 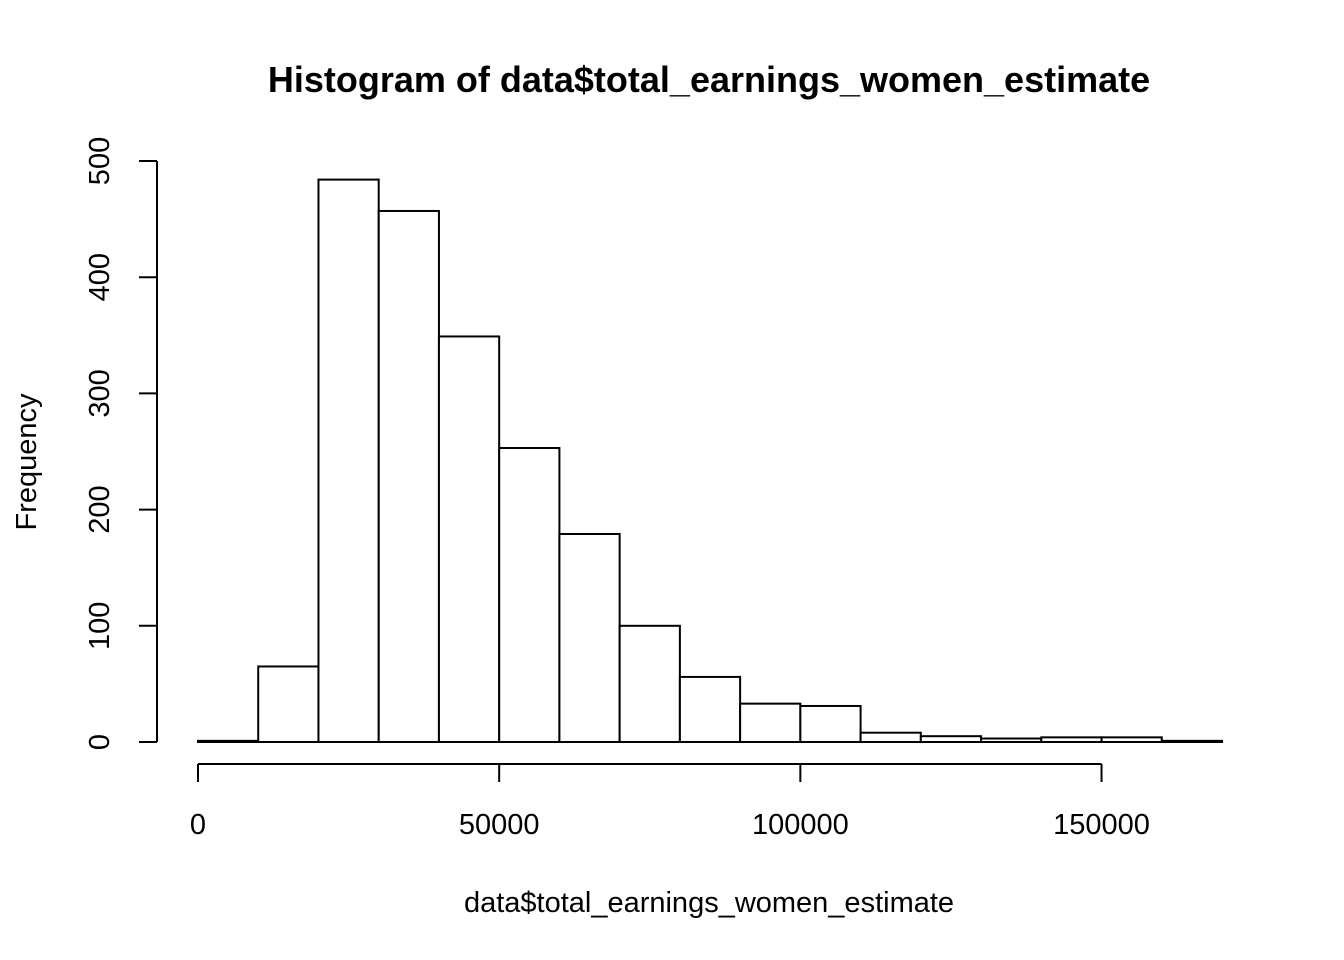 I want to click on x-tick-label: 150000, so click(x=1101, y=825).